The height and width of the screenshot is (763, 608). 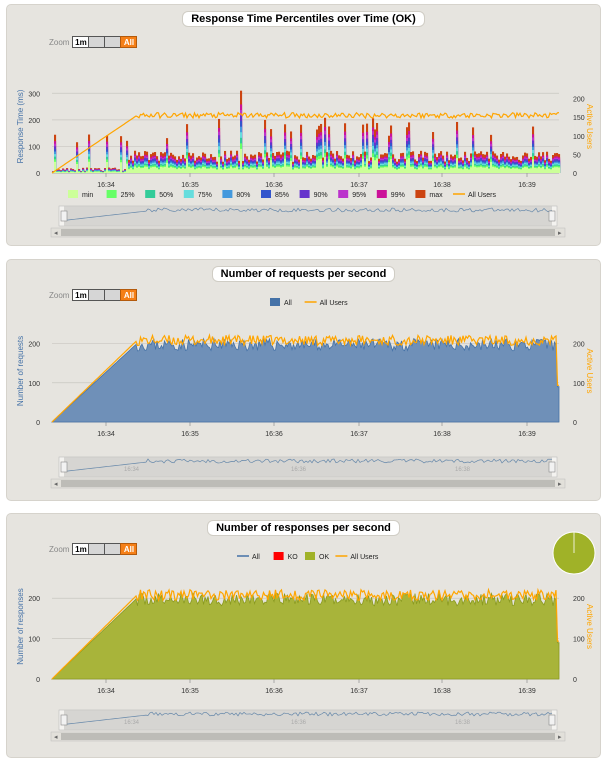 What do you see at coordinates (299, 470) in the screenshot?
I see `navigator-tick-label: 16:36` at bounding box center [299, 470].